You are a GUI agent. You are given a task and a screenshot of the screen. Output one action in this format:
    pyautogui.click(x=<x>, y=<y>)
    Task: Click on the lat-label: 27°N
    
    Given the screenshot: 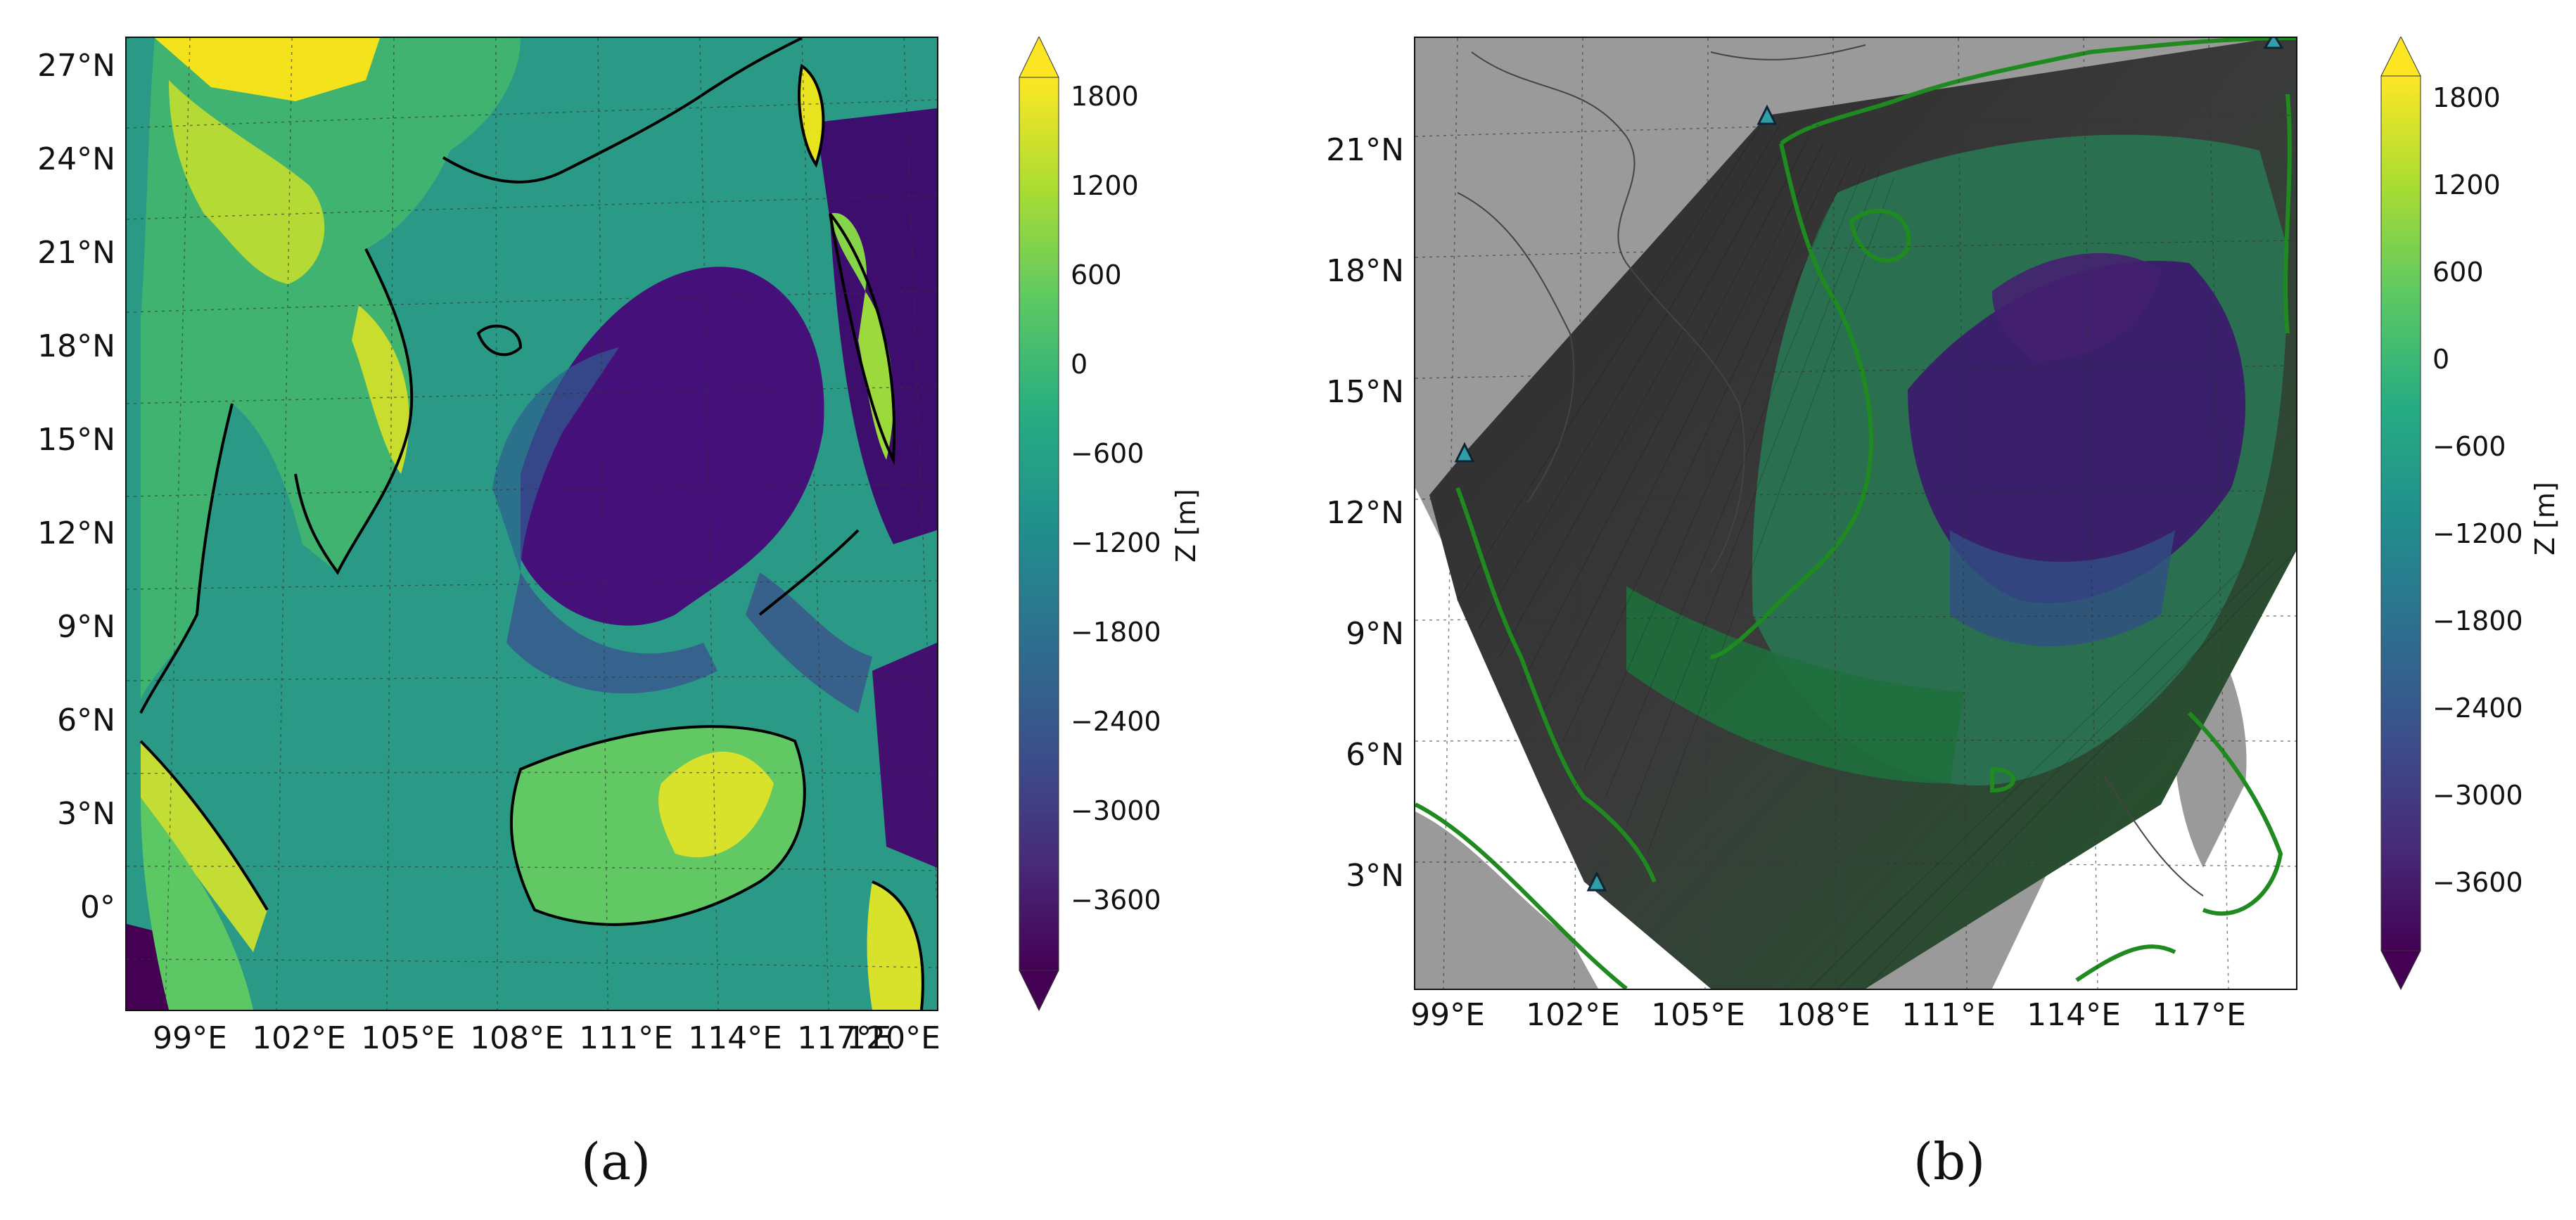 What is the action you would take?
    pyautogui.click(x=76, y=66)
    